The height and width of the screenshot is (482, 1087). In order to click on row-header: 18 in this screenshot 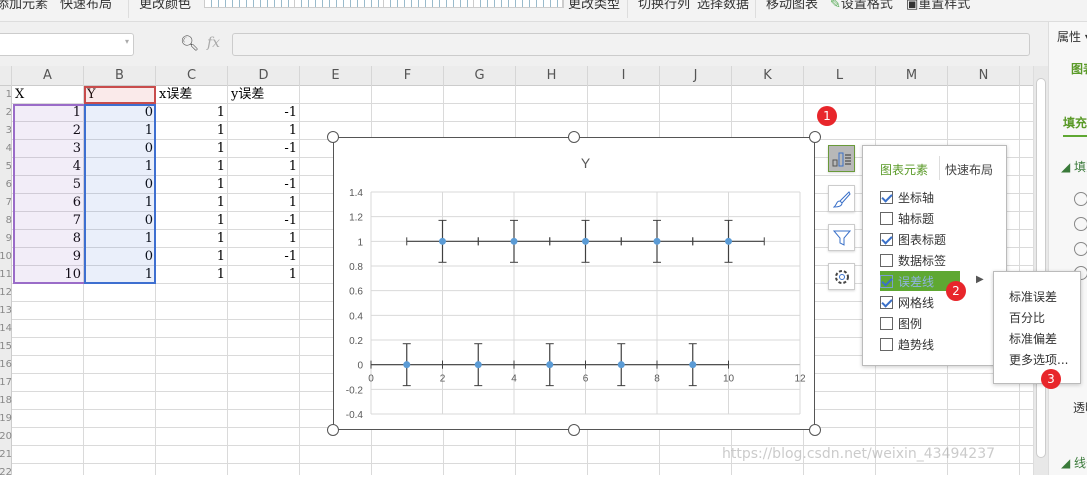, I will do `click(6, 400)`.